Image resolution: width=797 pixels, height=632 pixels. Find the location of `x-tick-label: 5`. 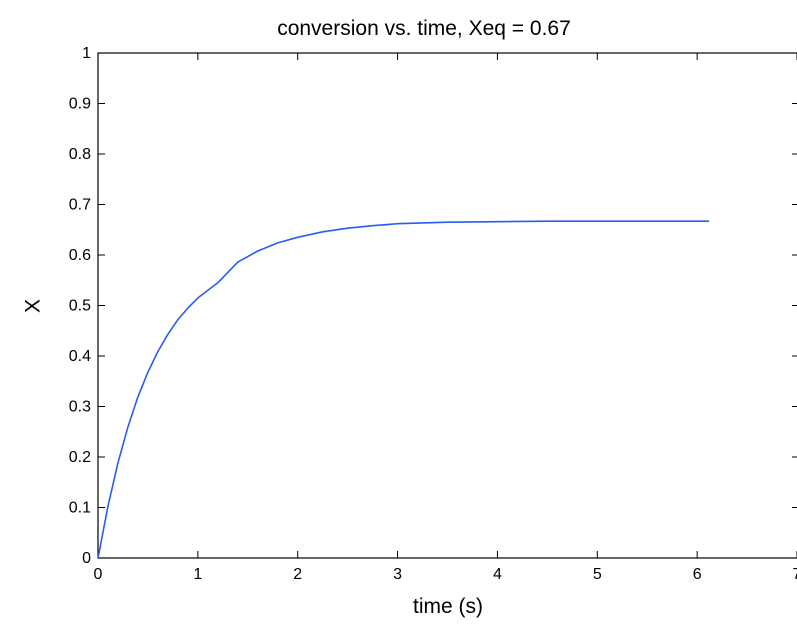

x-tick-label: 5 is located at coordinates (597, 574).